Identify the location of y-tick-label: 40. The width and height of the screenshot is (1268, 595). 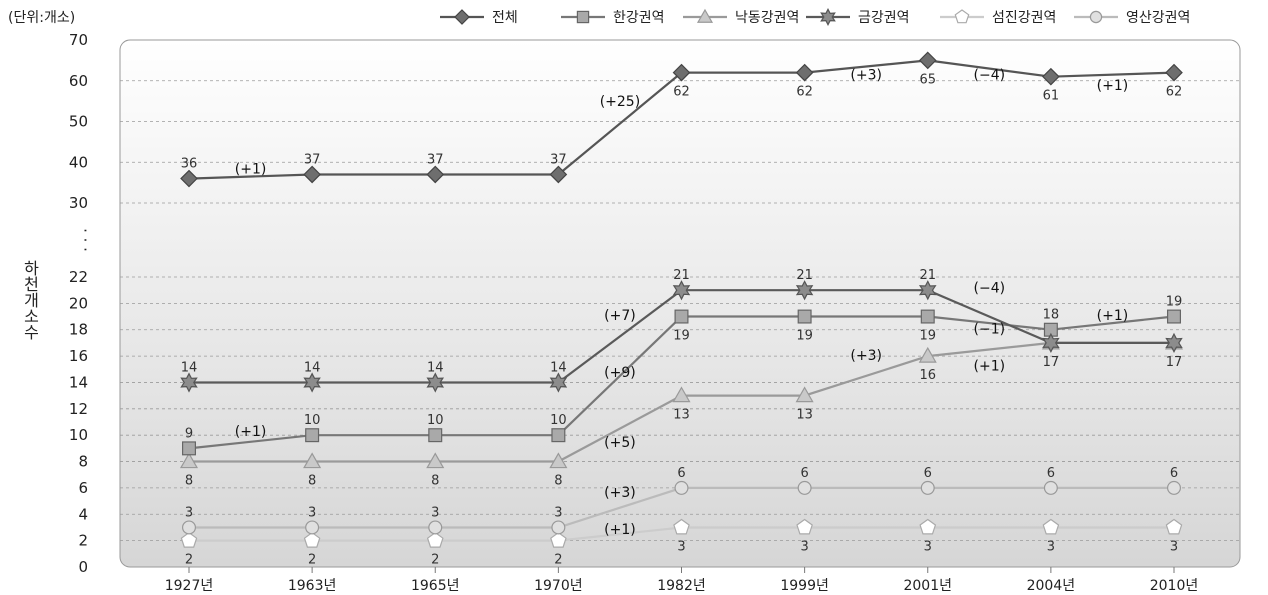
(78, 162).